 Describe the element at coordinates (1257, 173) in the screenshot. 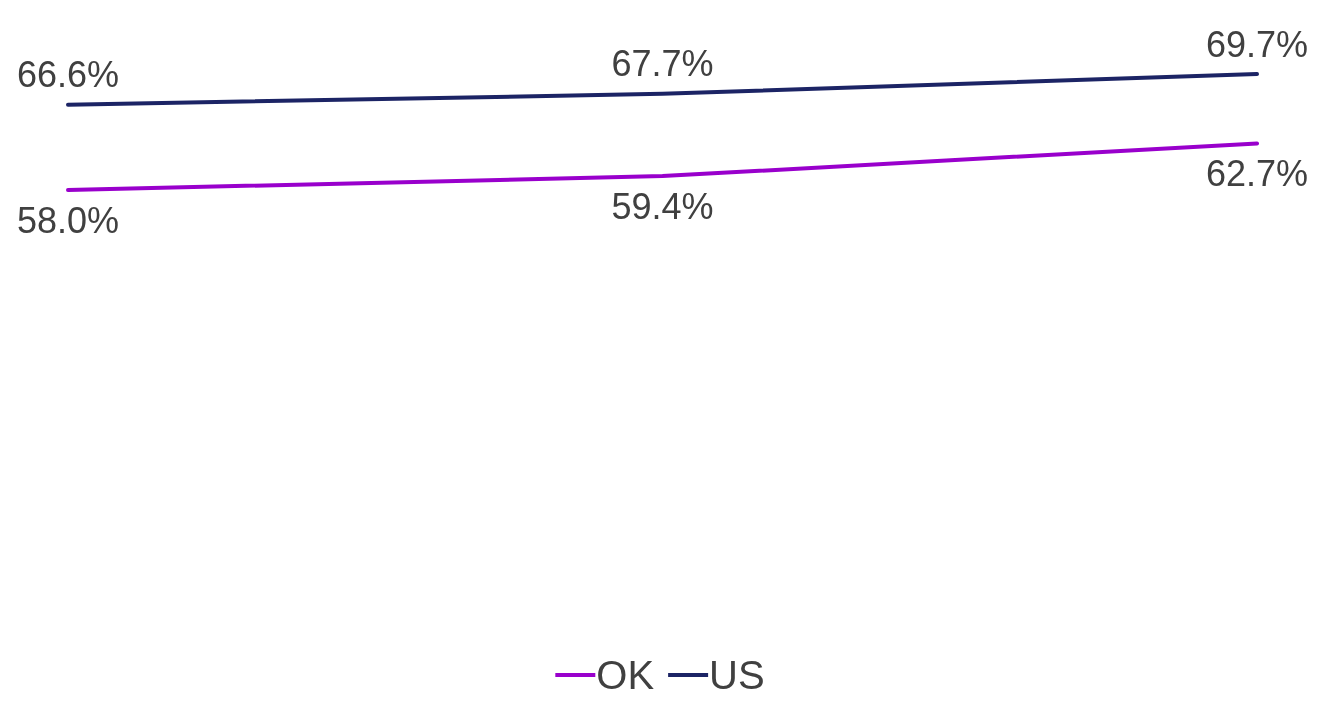

I see `data-label: 62.7%` at that location.